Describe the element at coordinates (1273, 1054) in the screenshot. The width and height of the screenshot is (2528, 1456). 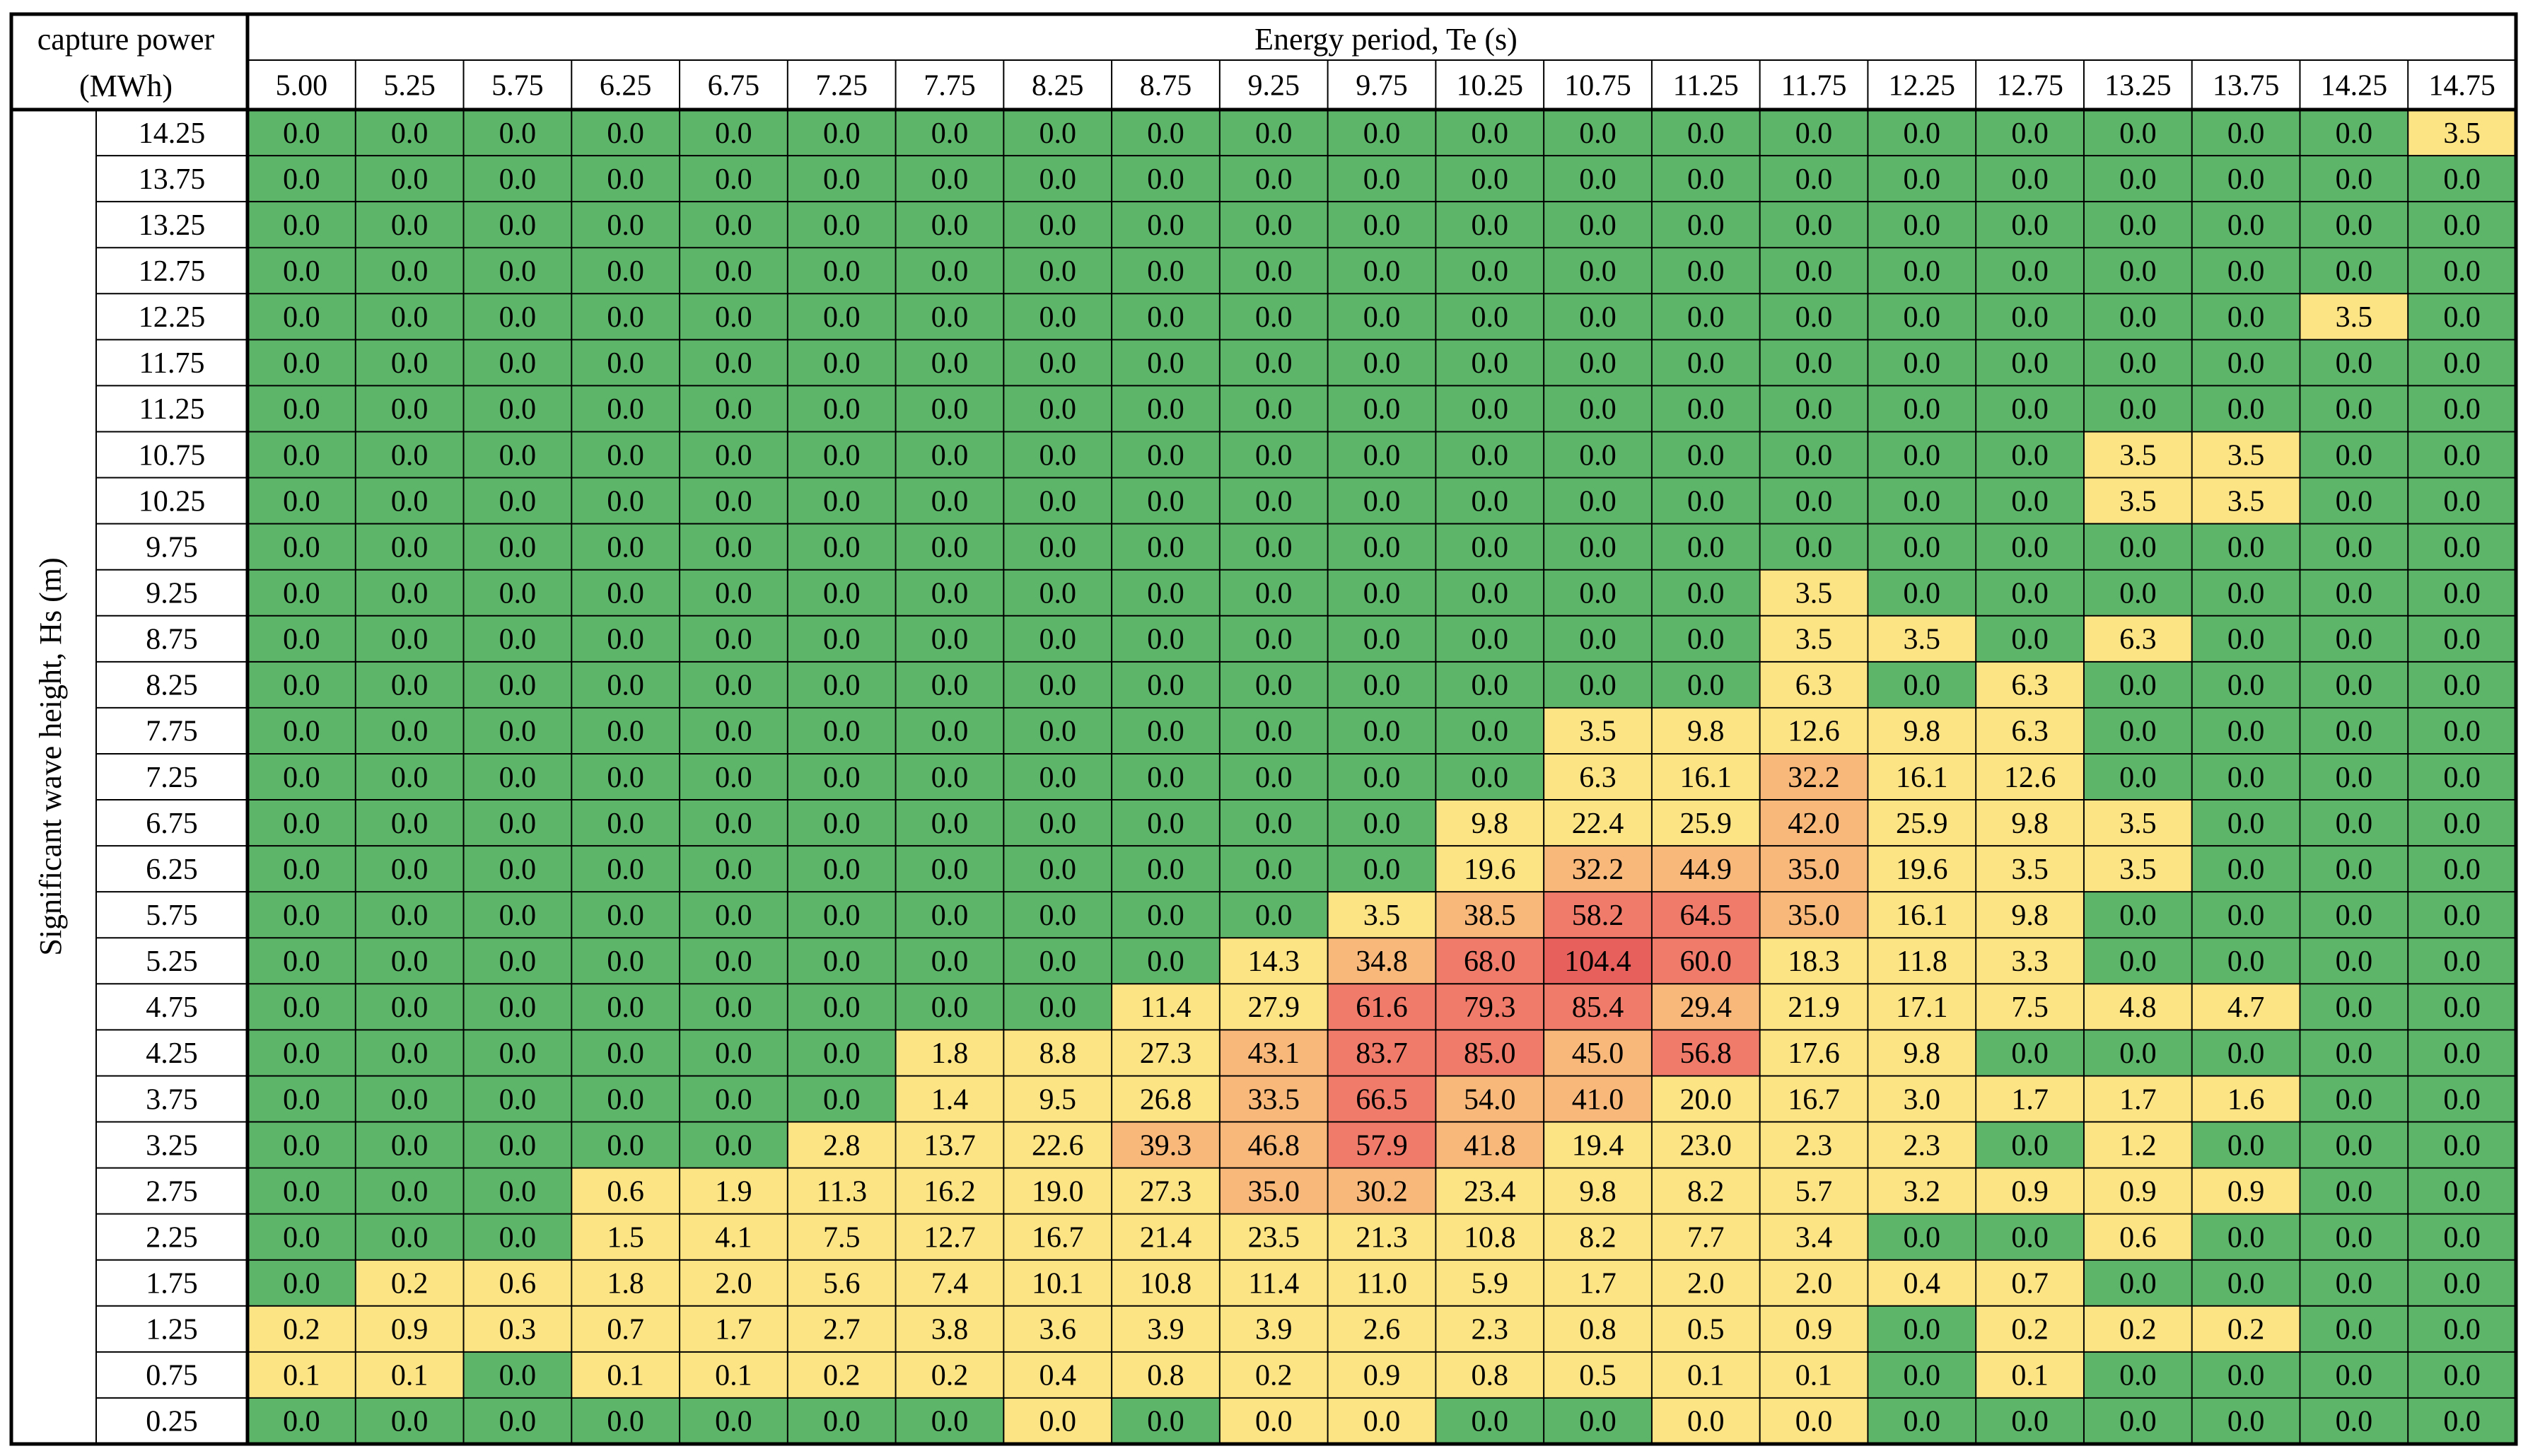
I see `cell-value-label: 43.1` at that location.